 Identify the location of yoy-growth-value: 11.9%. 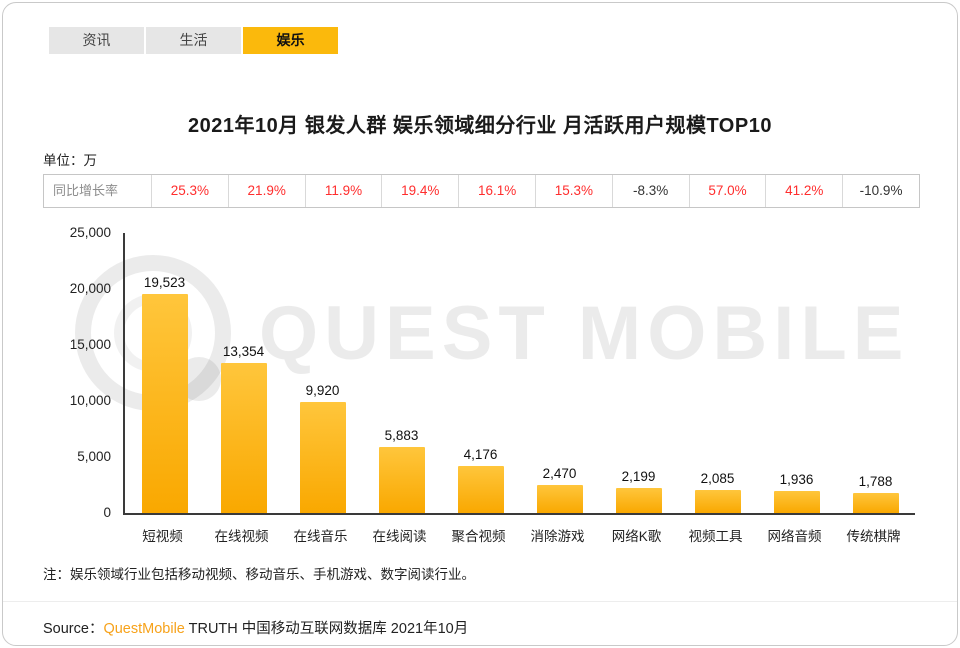
(343, 191).